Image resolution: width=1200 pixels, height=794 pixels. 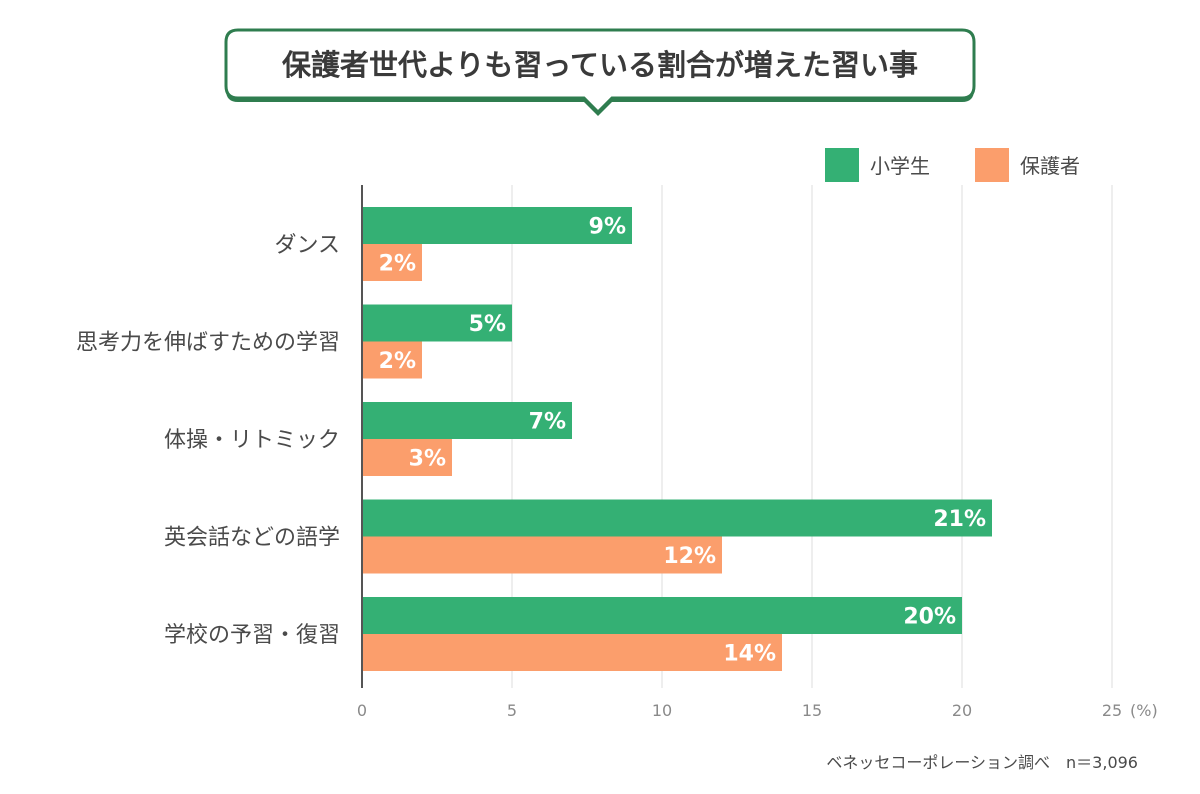 What do you see at coordinates (842, 165) in the screenshot?
I see `legend-swatch-students` at bounding box center [842, 165].